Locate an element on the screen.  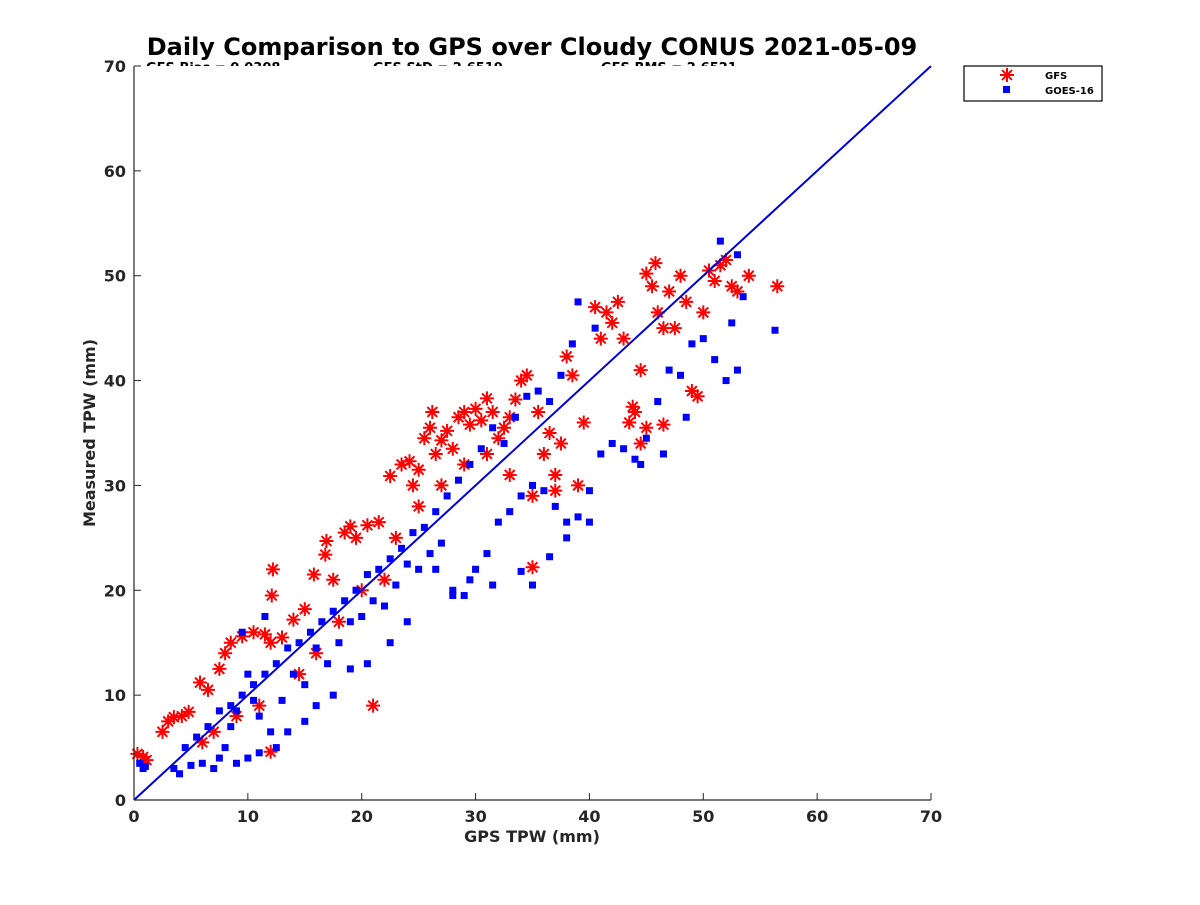
y-tick-label: 60 is located at coordinates (115, 171).